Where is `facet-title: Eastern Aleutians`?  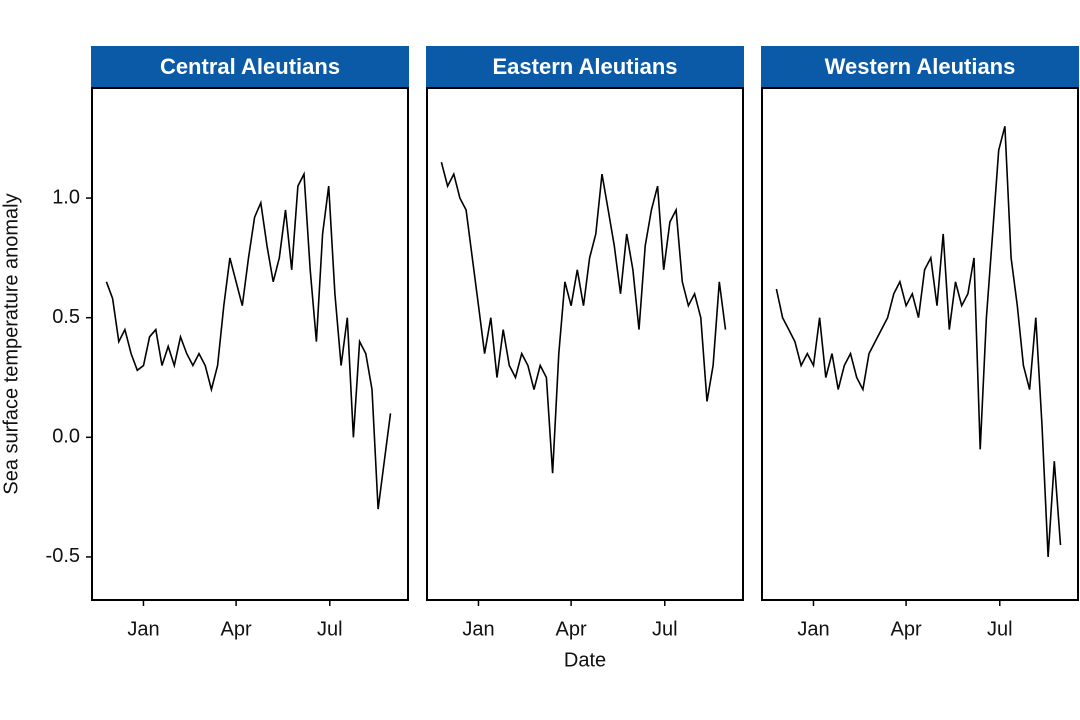 facet-title: Eastern Aleutians is located at coordinates (584, 66).